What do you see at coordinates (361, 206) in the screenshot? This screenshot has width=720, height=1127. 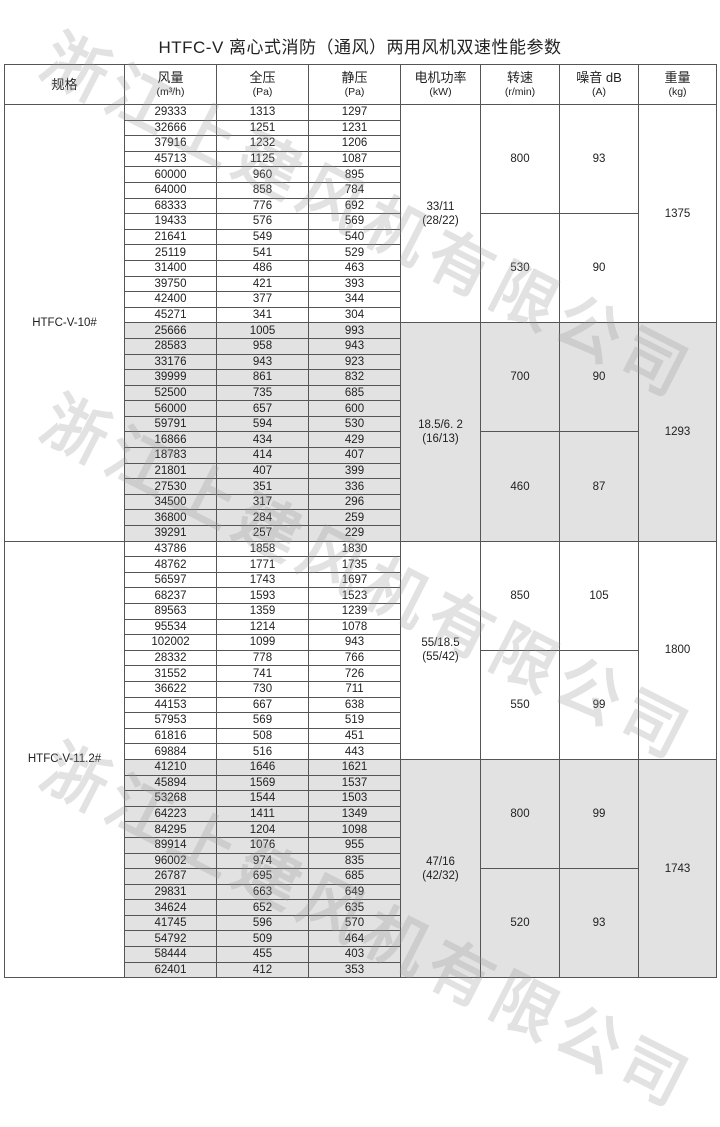 I see `table-row: 68333 776 692` at bounding box center [361, 206].